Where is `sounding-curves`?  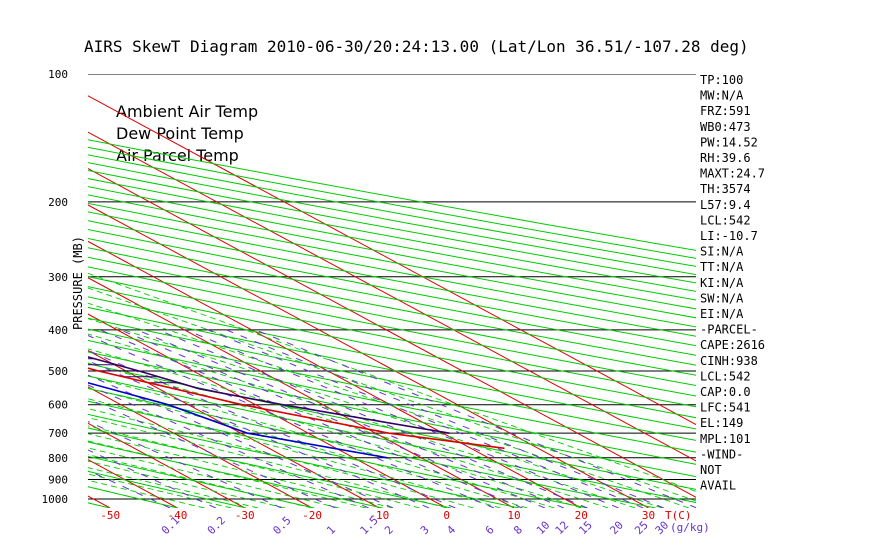 sounding-curves is located at coordinates (296, 407).